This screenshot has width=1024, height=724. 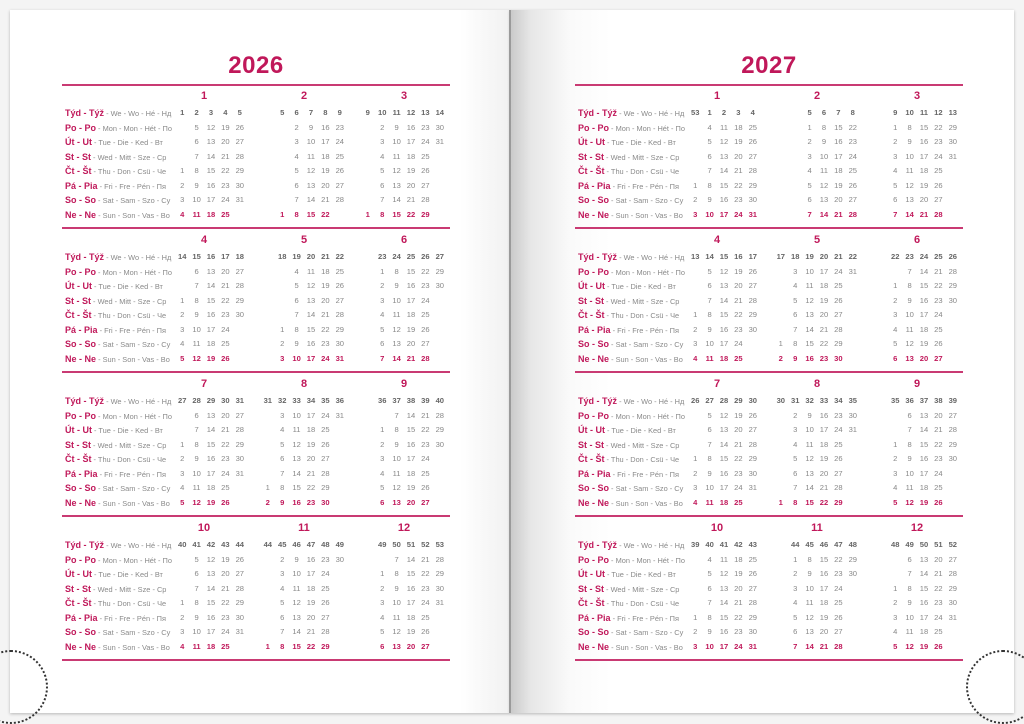 What do you see at coordinates (382, 617) in the screenshot?
I see `day: 4` at bounding box center [382, 617].